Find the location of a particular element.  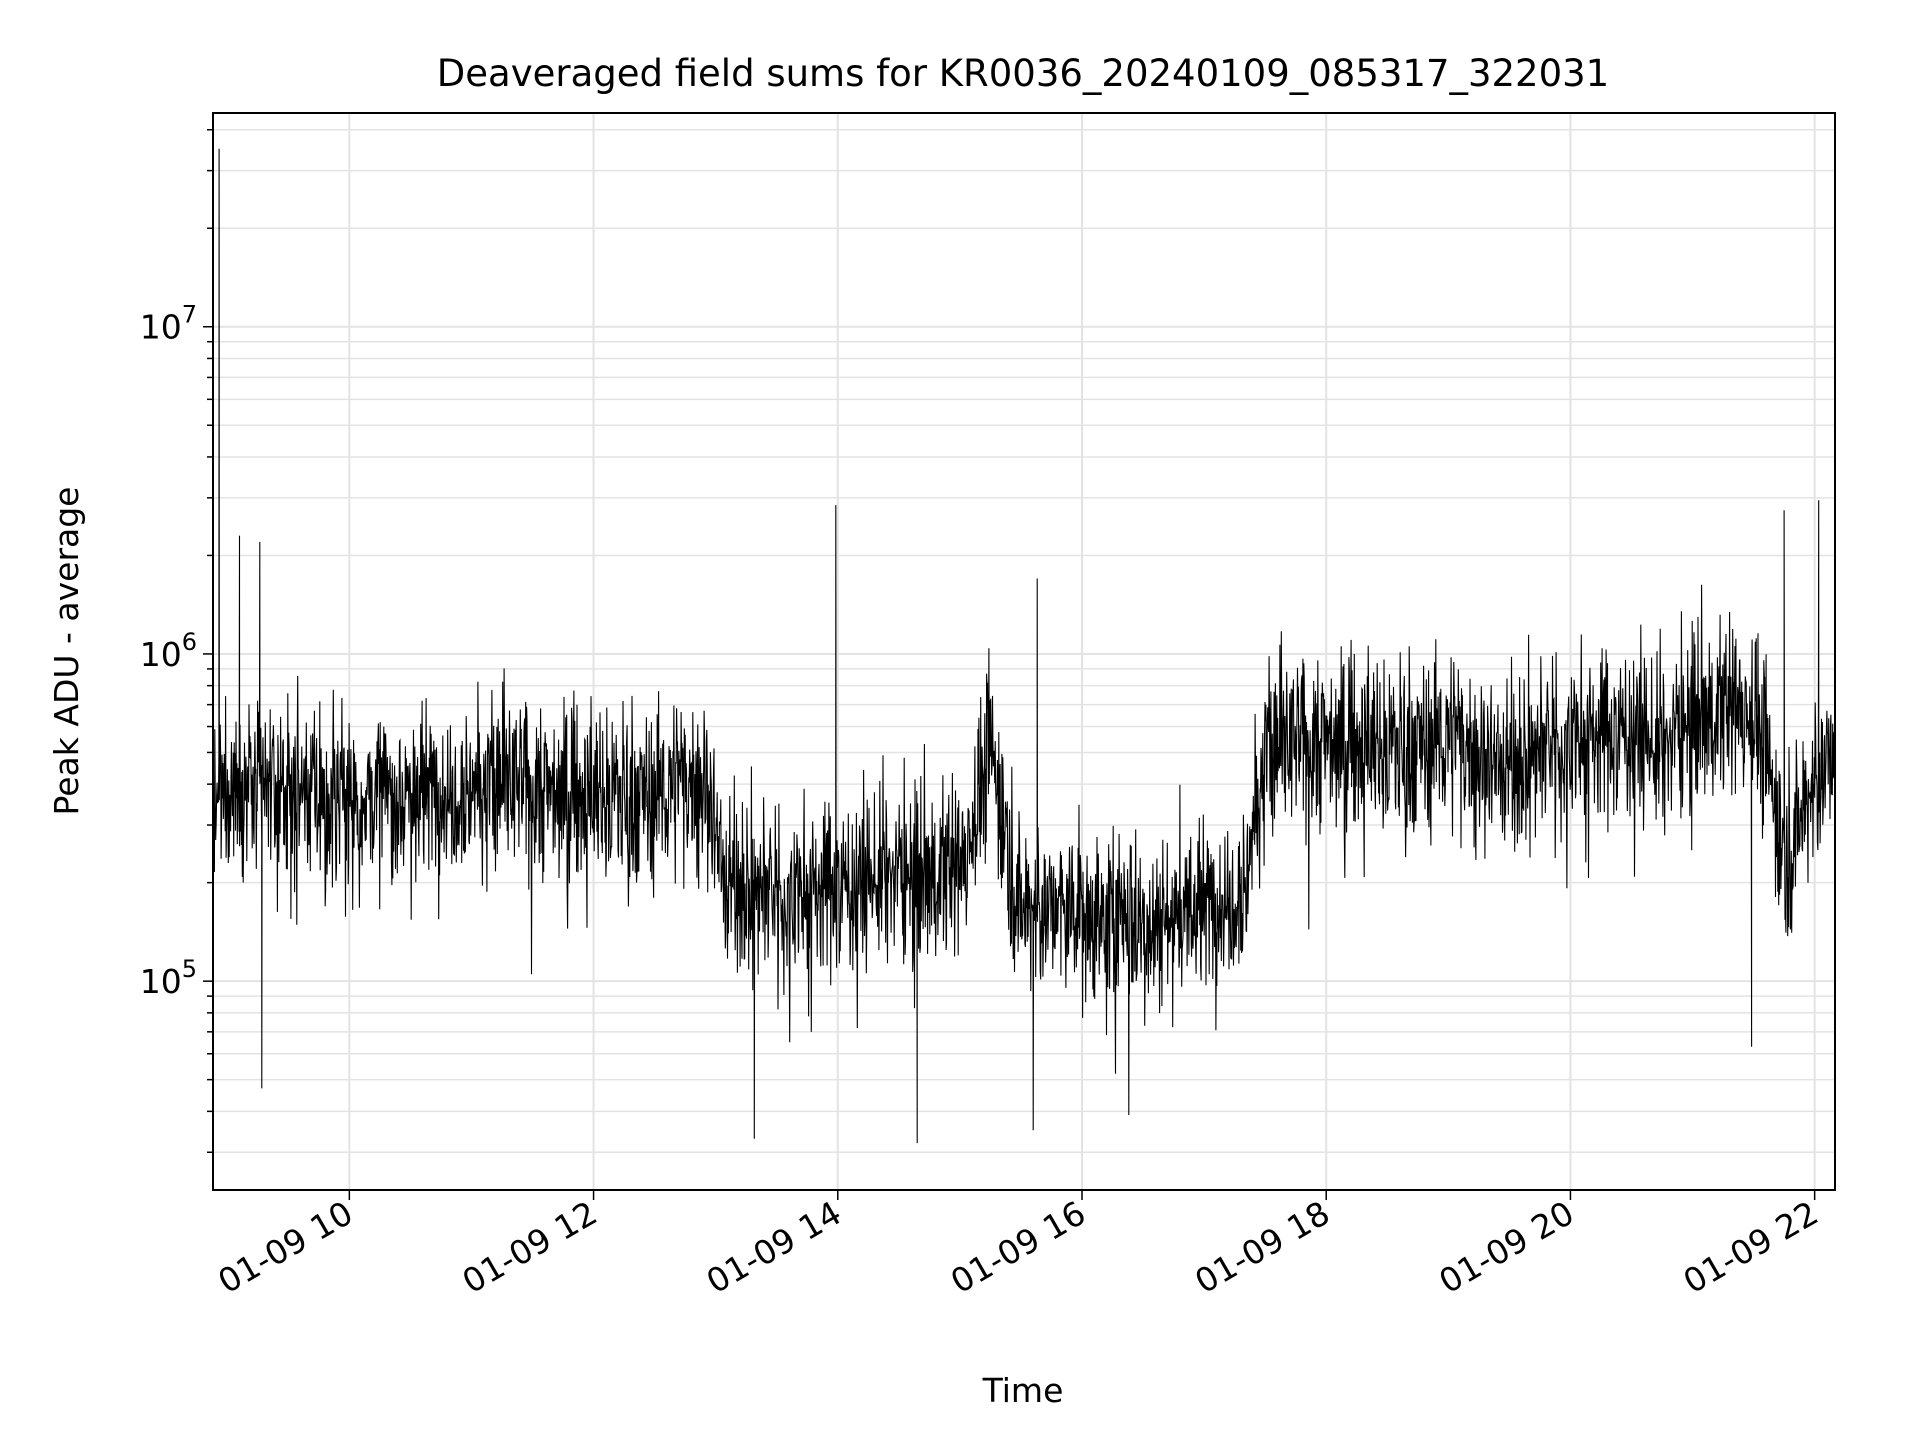

y-tick-label: 10⁵ is located at coordinates (168, 978).